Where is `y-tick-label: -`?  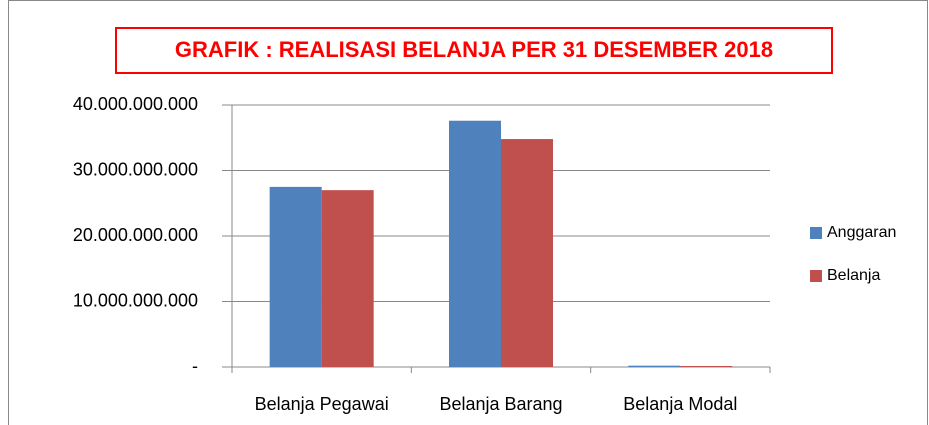 y-tick-label: - is located at coordinates (195, 366).